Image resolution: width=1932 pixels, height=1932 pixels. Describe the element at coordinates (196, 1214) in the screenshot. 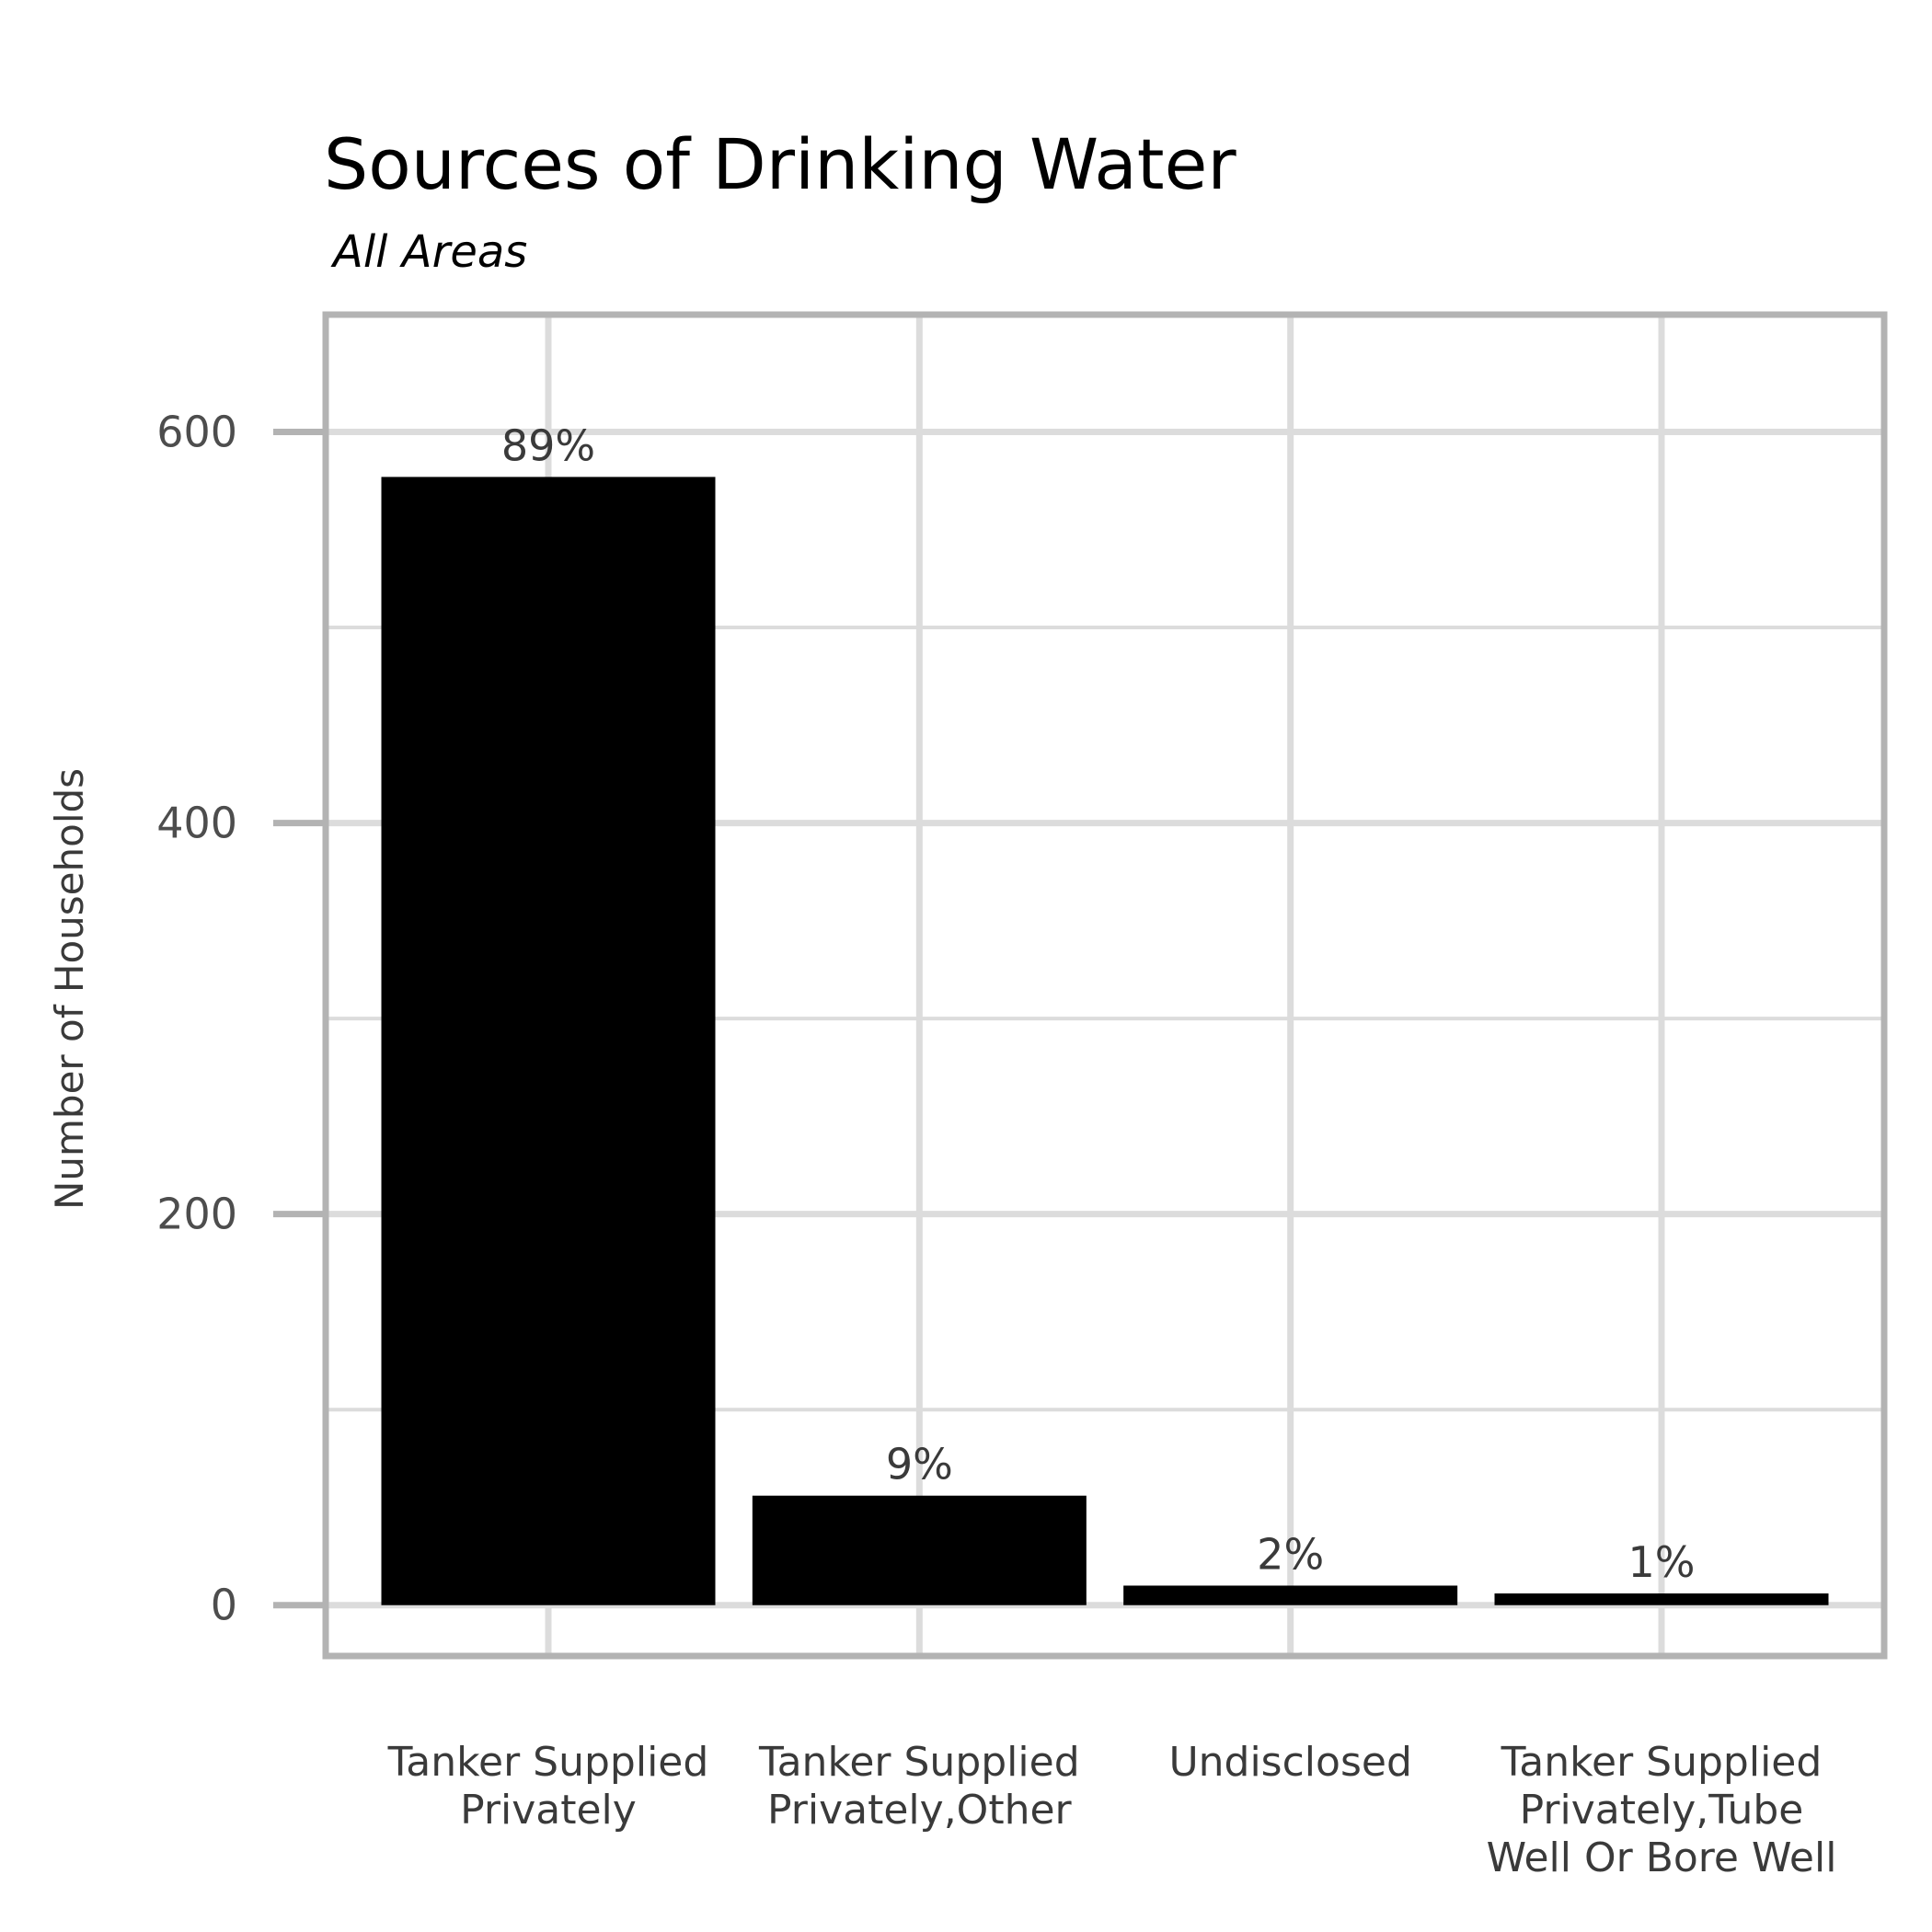

I see `y-tick-label: 200` at that location.